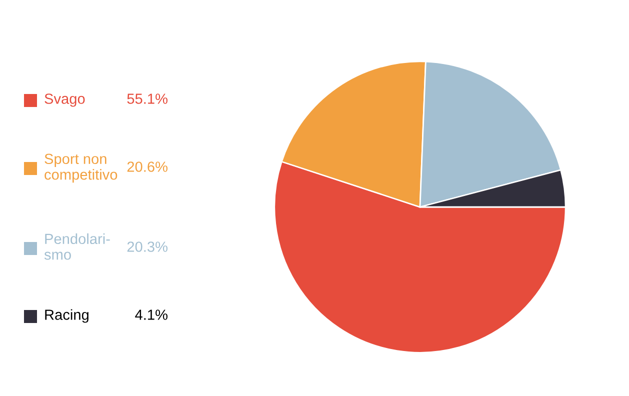 The width and height of the screenshot is (629, 396). I want to click on data-label: 20.3%, so click(147, 247).